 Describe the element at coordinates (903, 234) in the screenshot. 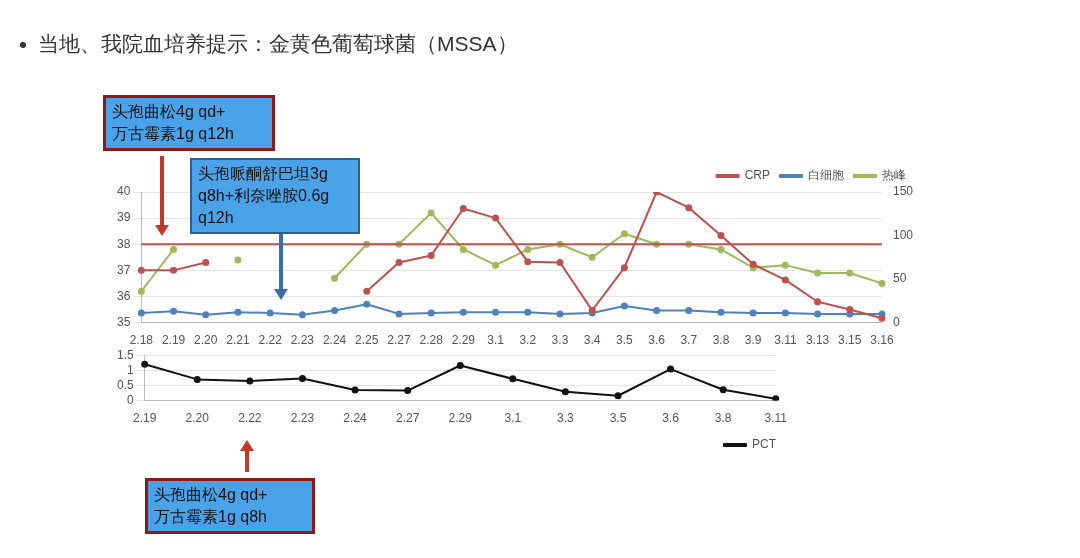

I see `y2-tick-label: 100` at that location.